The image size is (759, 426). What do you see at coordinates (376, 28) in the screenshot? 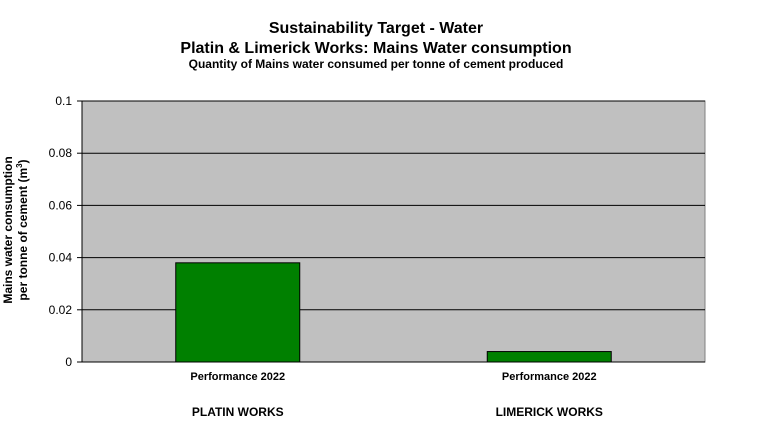
I see `chart-title: Sustainability Target - Water` at bounding box center [376, 28].